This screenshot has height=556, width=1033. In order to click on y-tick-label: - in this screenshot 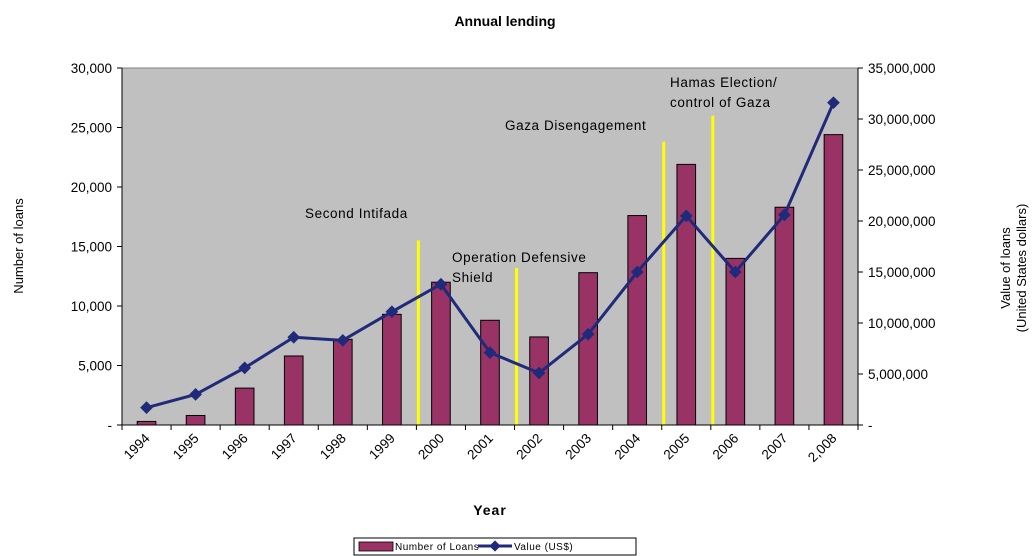, I will do `click(110, 425)`.